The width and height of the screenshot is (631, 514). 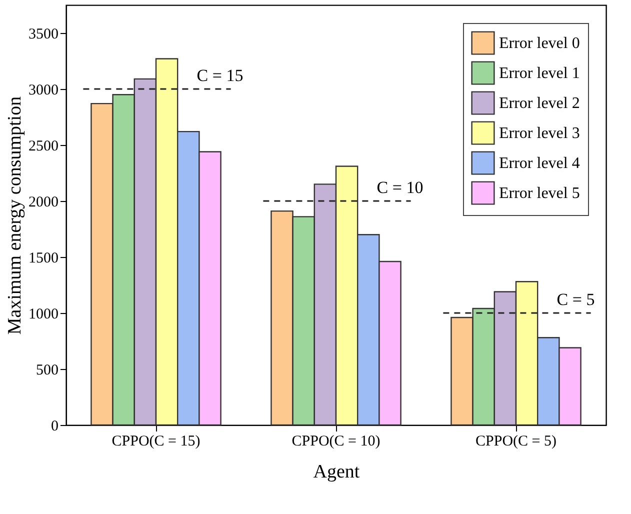 What do you see at coordinates (54, 426) in the screenshot?
I see `y-tick-label: 0` at bounding box center [54, 426].